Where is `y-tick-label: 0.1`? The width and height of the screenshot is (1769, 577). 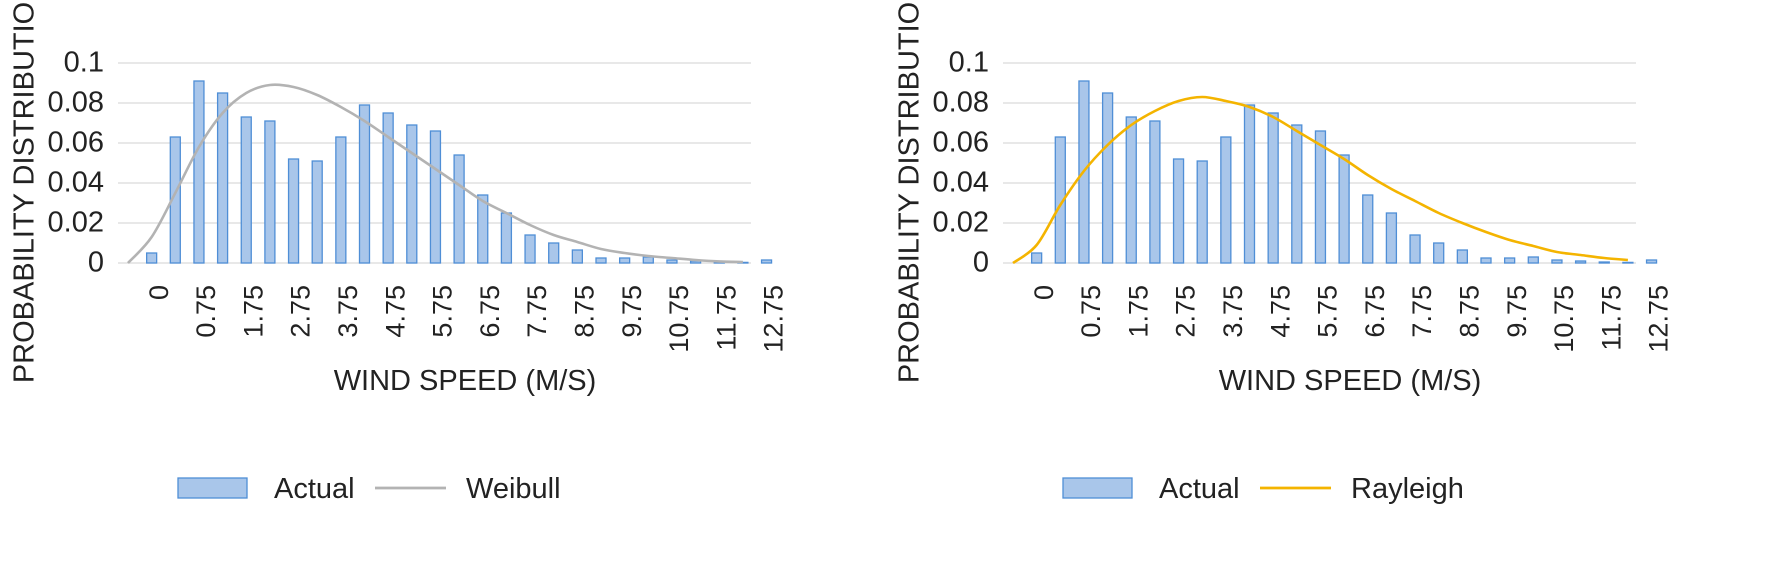
y-tick-label: 0.1 is located at coordinates (84, 63).